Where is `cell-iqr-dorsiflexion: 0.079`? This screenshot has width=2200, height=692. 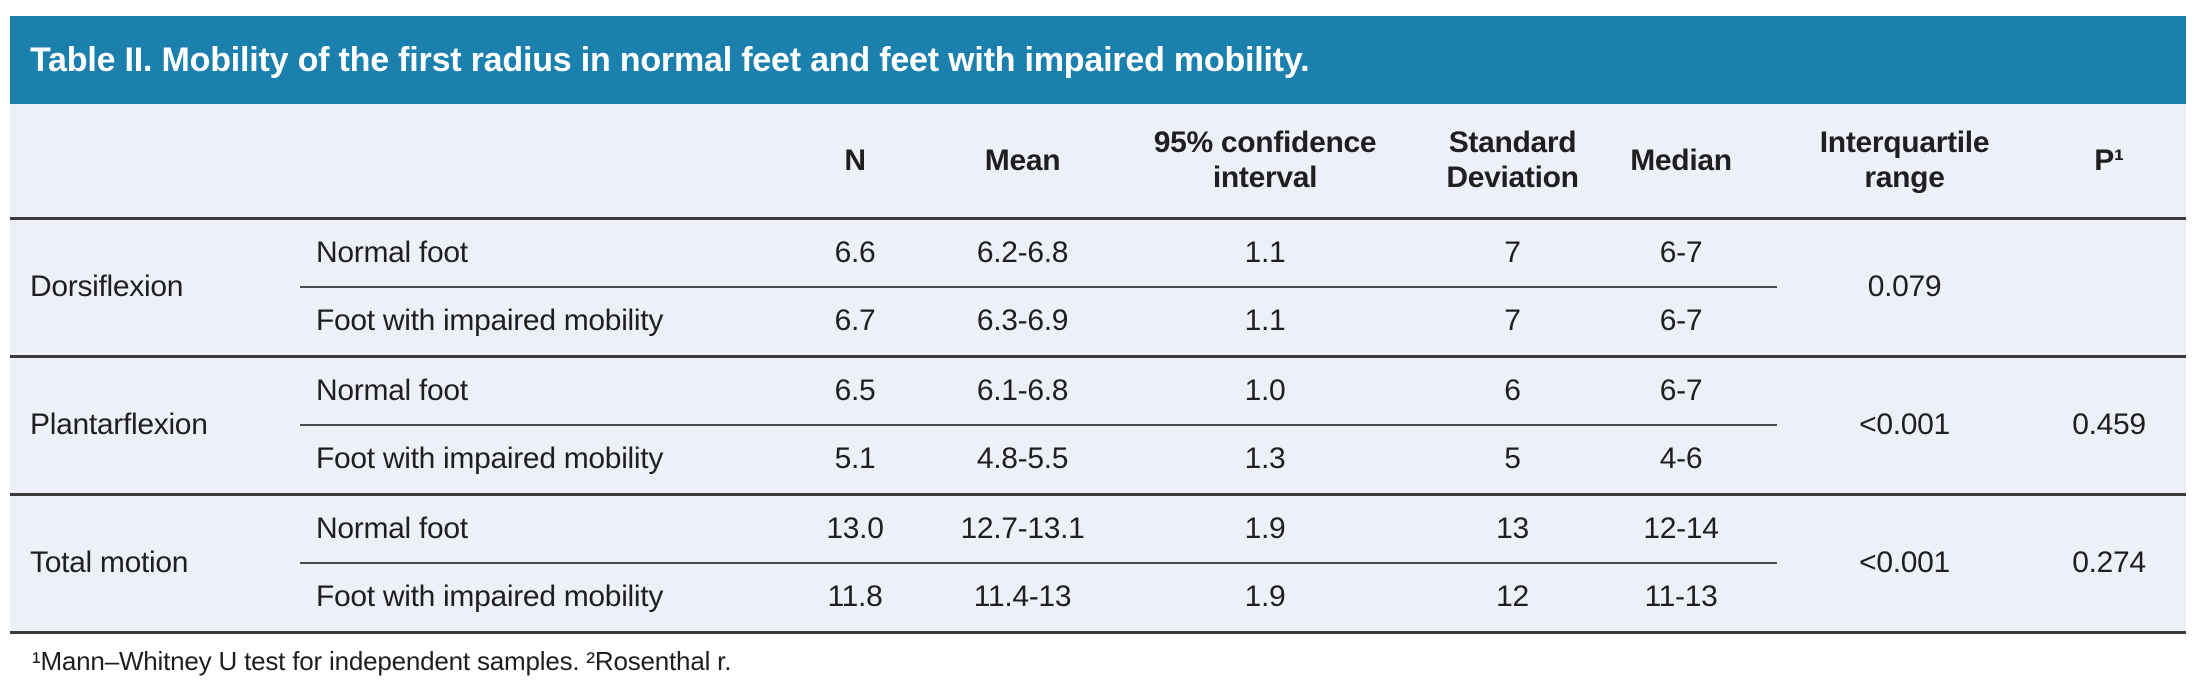 cell-iqr-dorsiflexion: 0.079 is located at coordinates (1904, 286).